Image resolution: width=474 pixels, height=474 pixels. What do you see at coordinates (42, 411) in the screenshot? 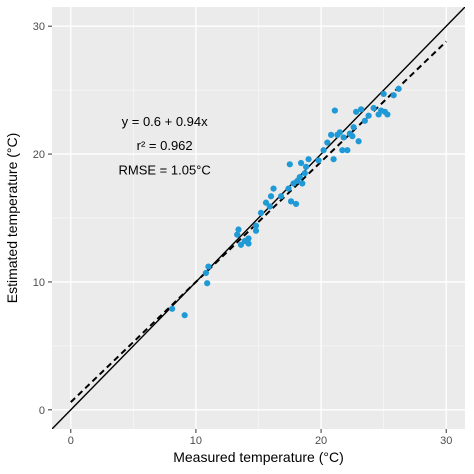
I see `y-tick-label: 0` at bounding box center [42, 411].